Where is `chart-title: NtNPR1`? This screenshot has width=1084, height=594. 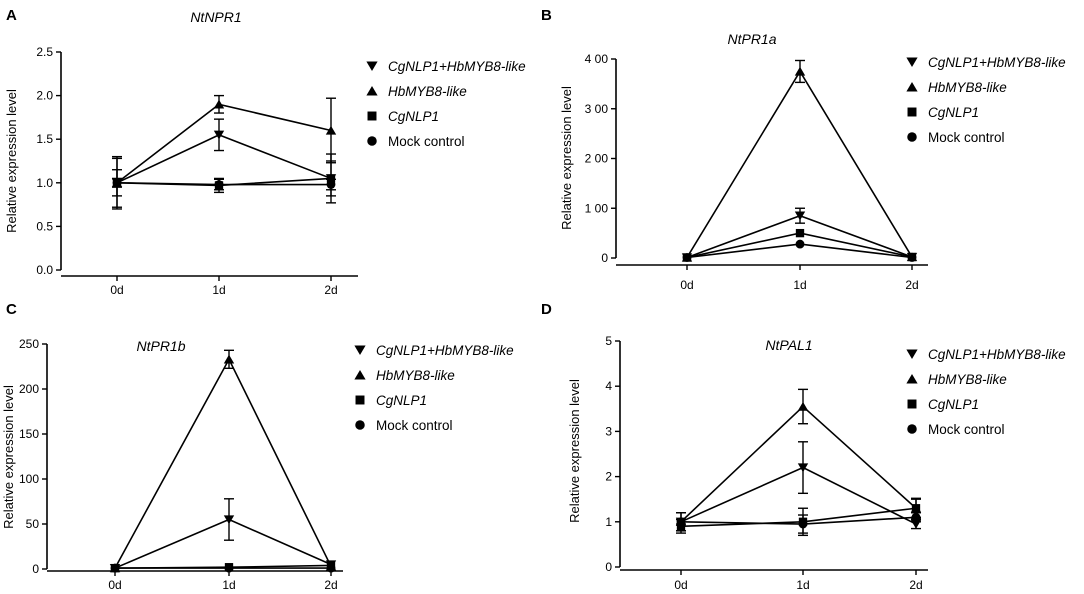 chart-title: NtNPR1 is located at coordinates (215, 17).